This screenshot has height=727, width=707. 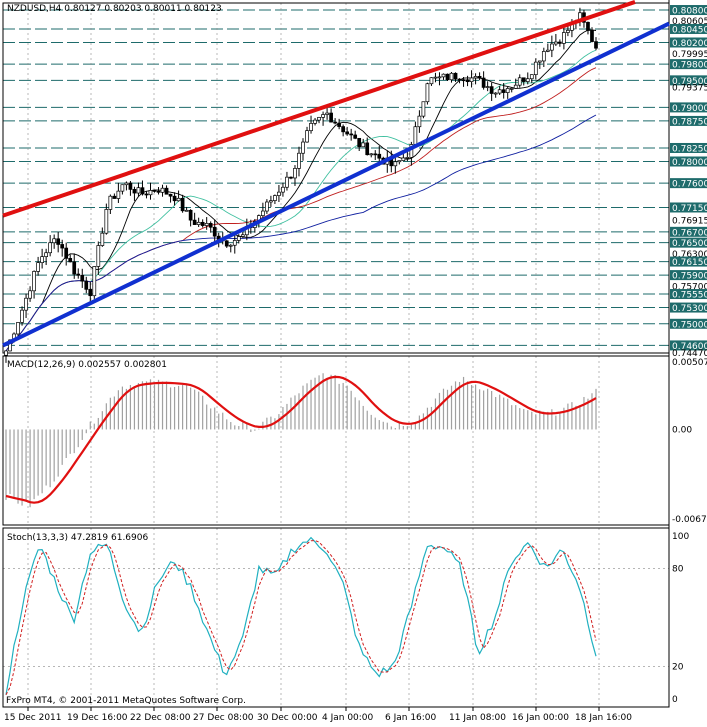 I want to click on stochastic-label: Stoch(13,3,3) 47.2819 61.6906, so click(x=77, y=538).